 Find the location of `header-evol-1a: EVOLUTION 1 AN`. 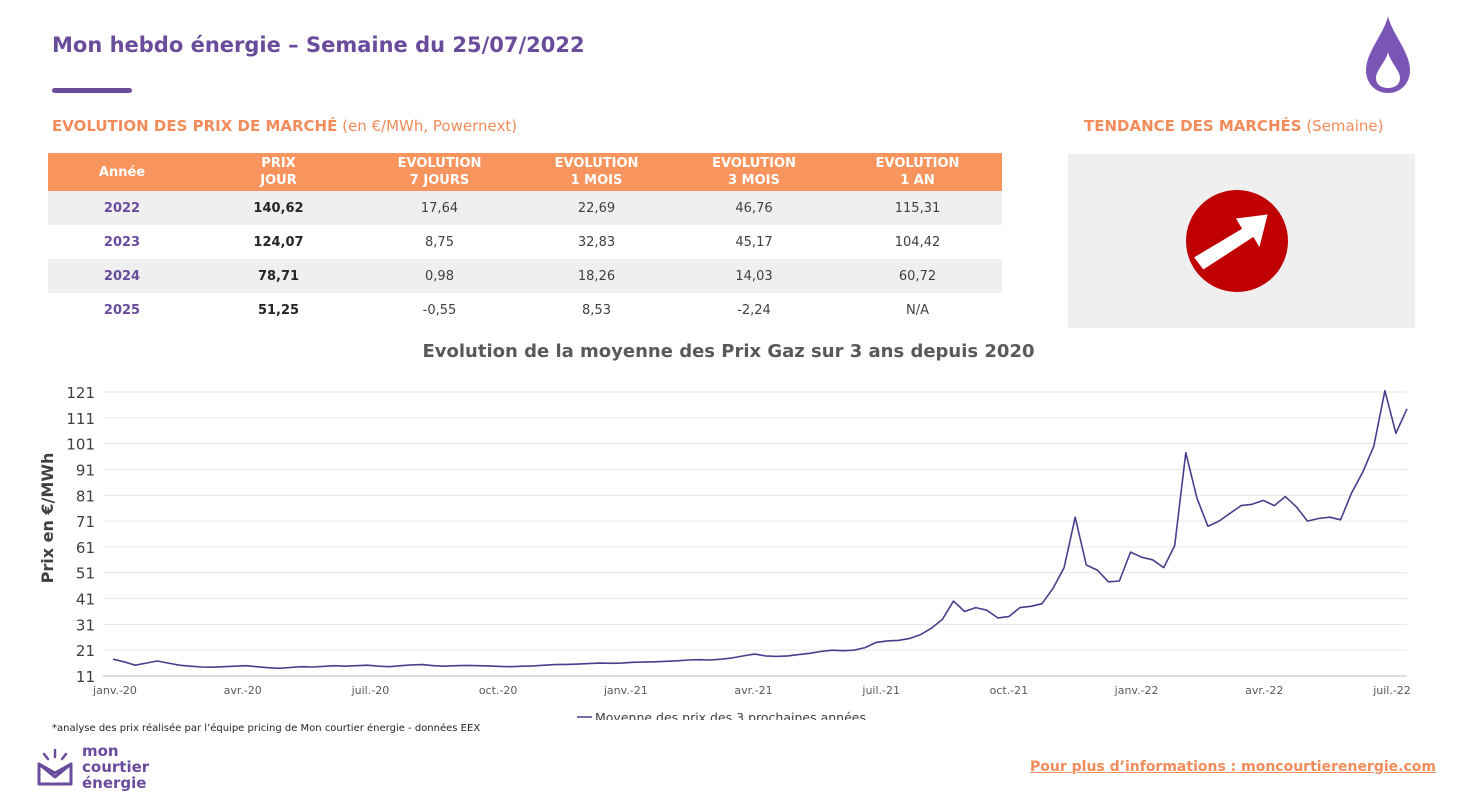

header-evol-1a: EVOLUTION 1 AN is located at coordinates (917, 172).